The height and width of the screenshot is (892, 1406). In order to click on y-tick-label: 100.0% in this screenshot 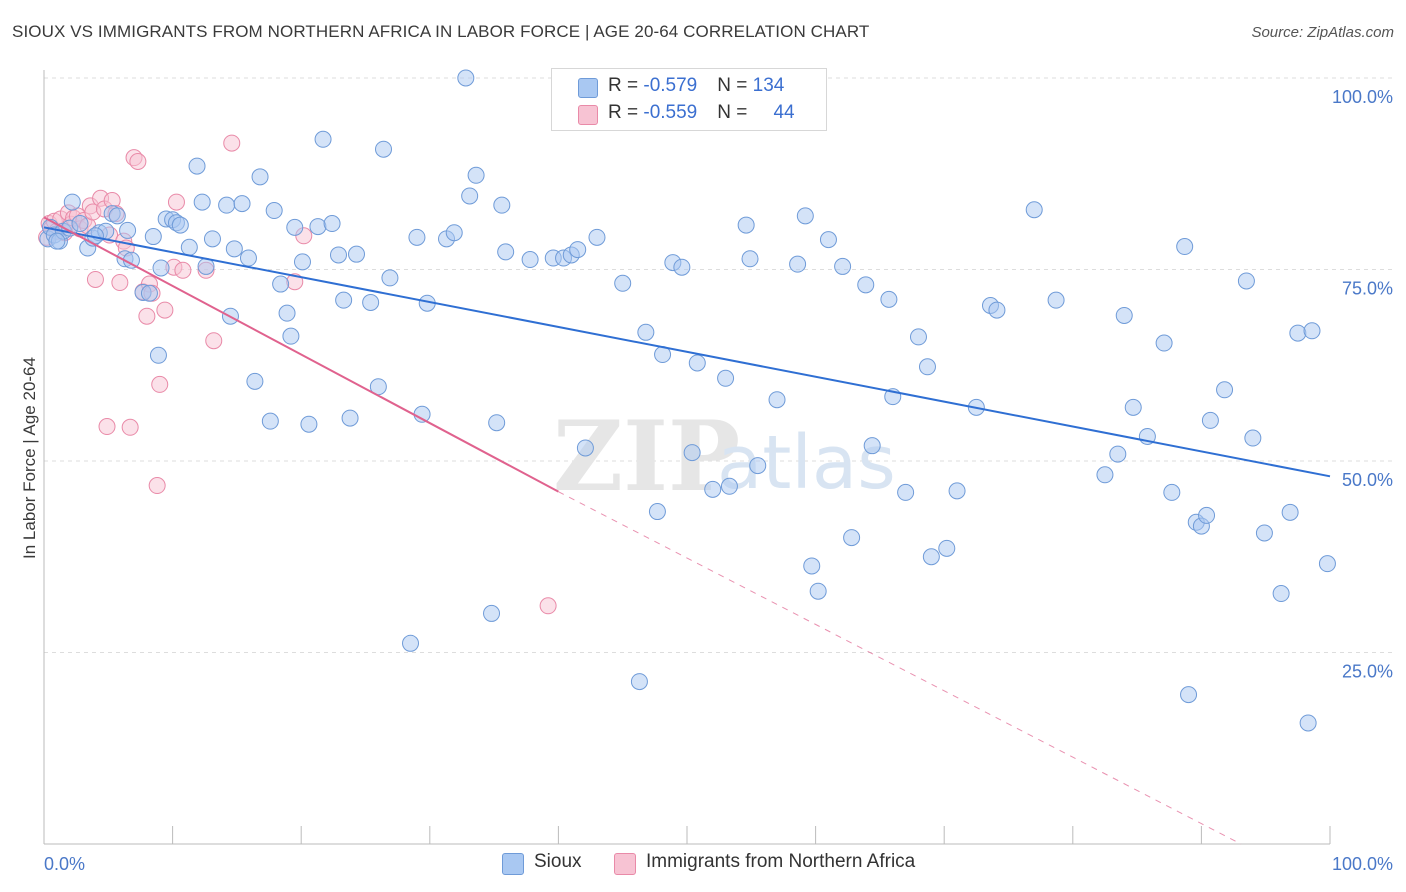, I will do `click(1362, 97)`.